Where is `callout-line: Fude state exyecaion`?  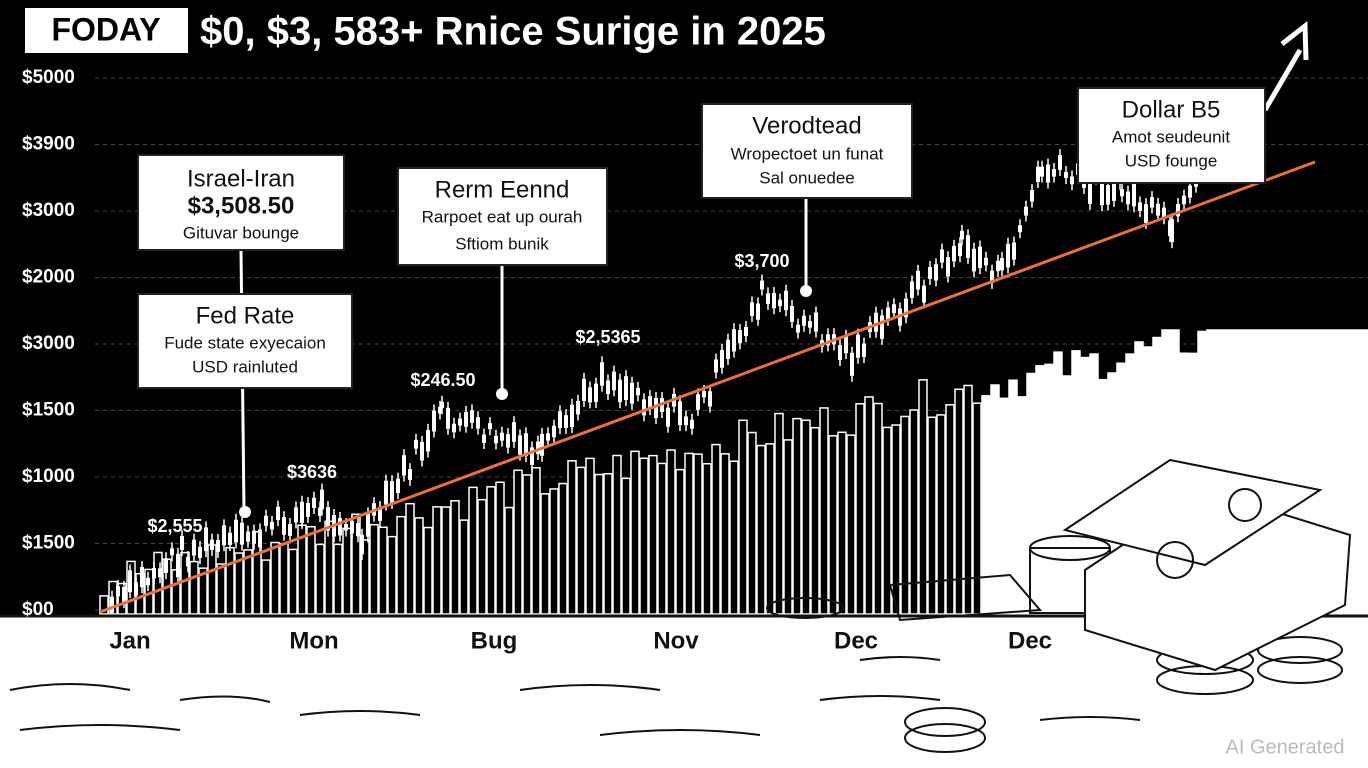 callout-line: Fude state exyecaion is located at coordinates (245, 342).